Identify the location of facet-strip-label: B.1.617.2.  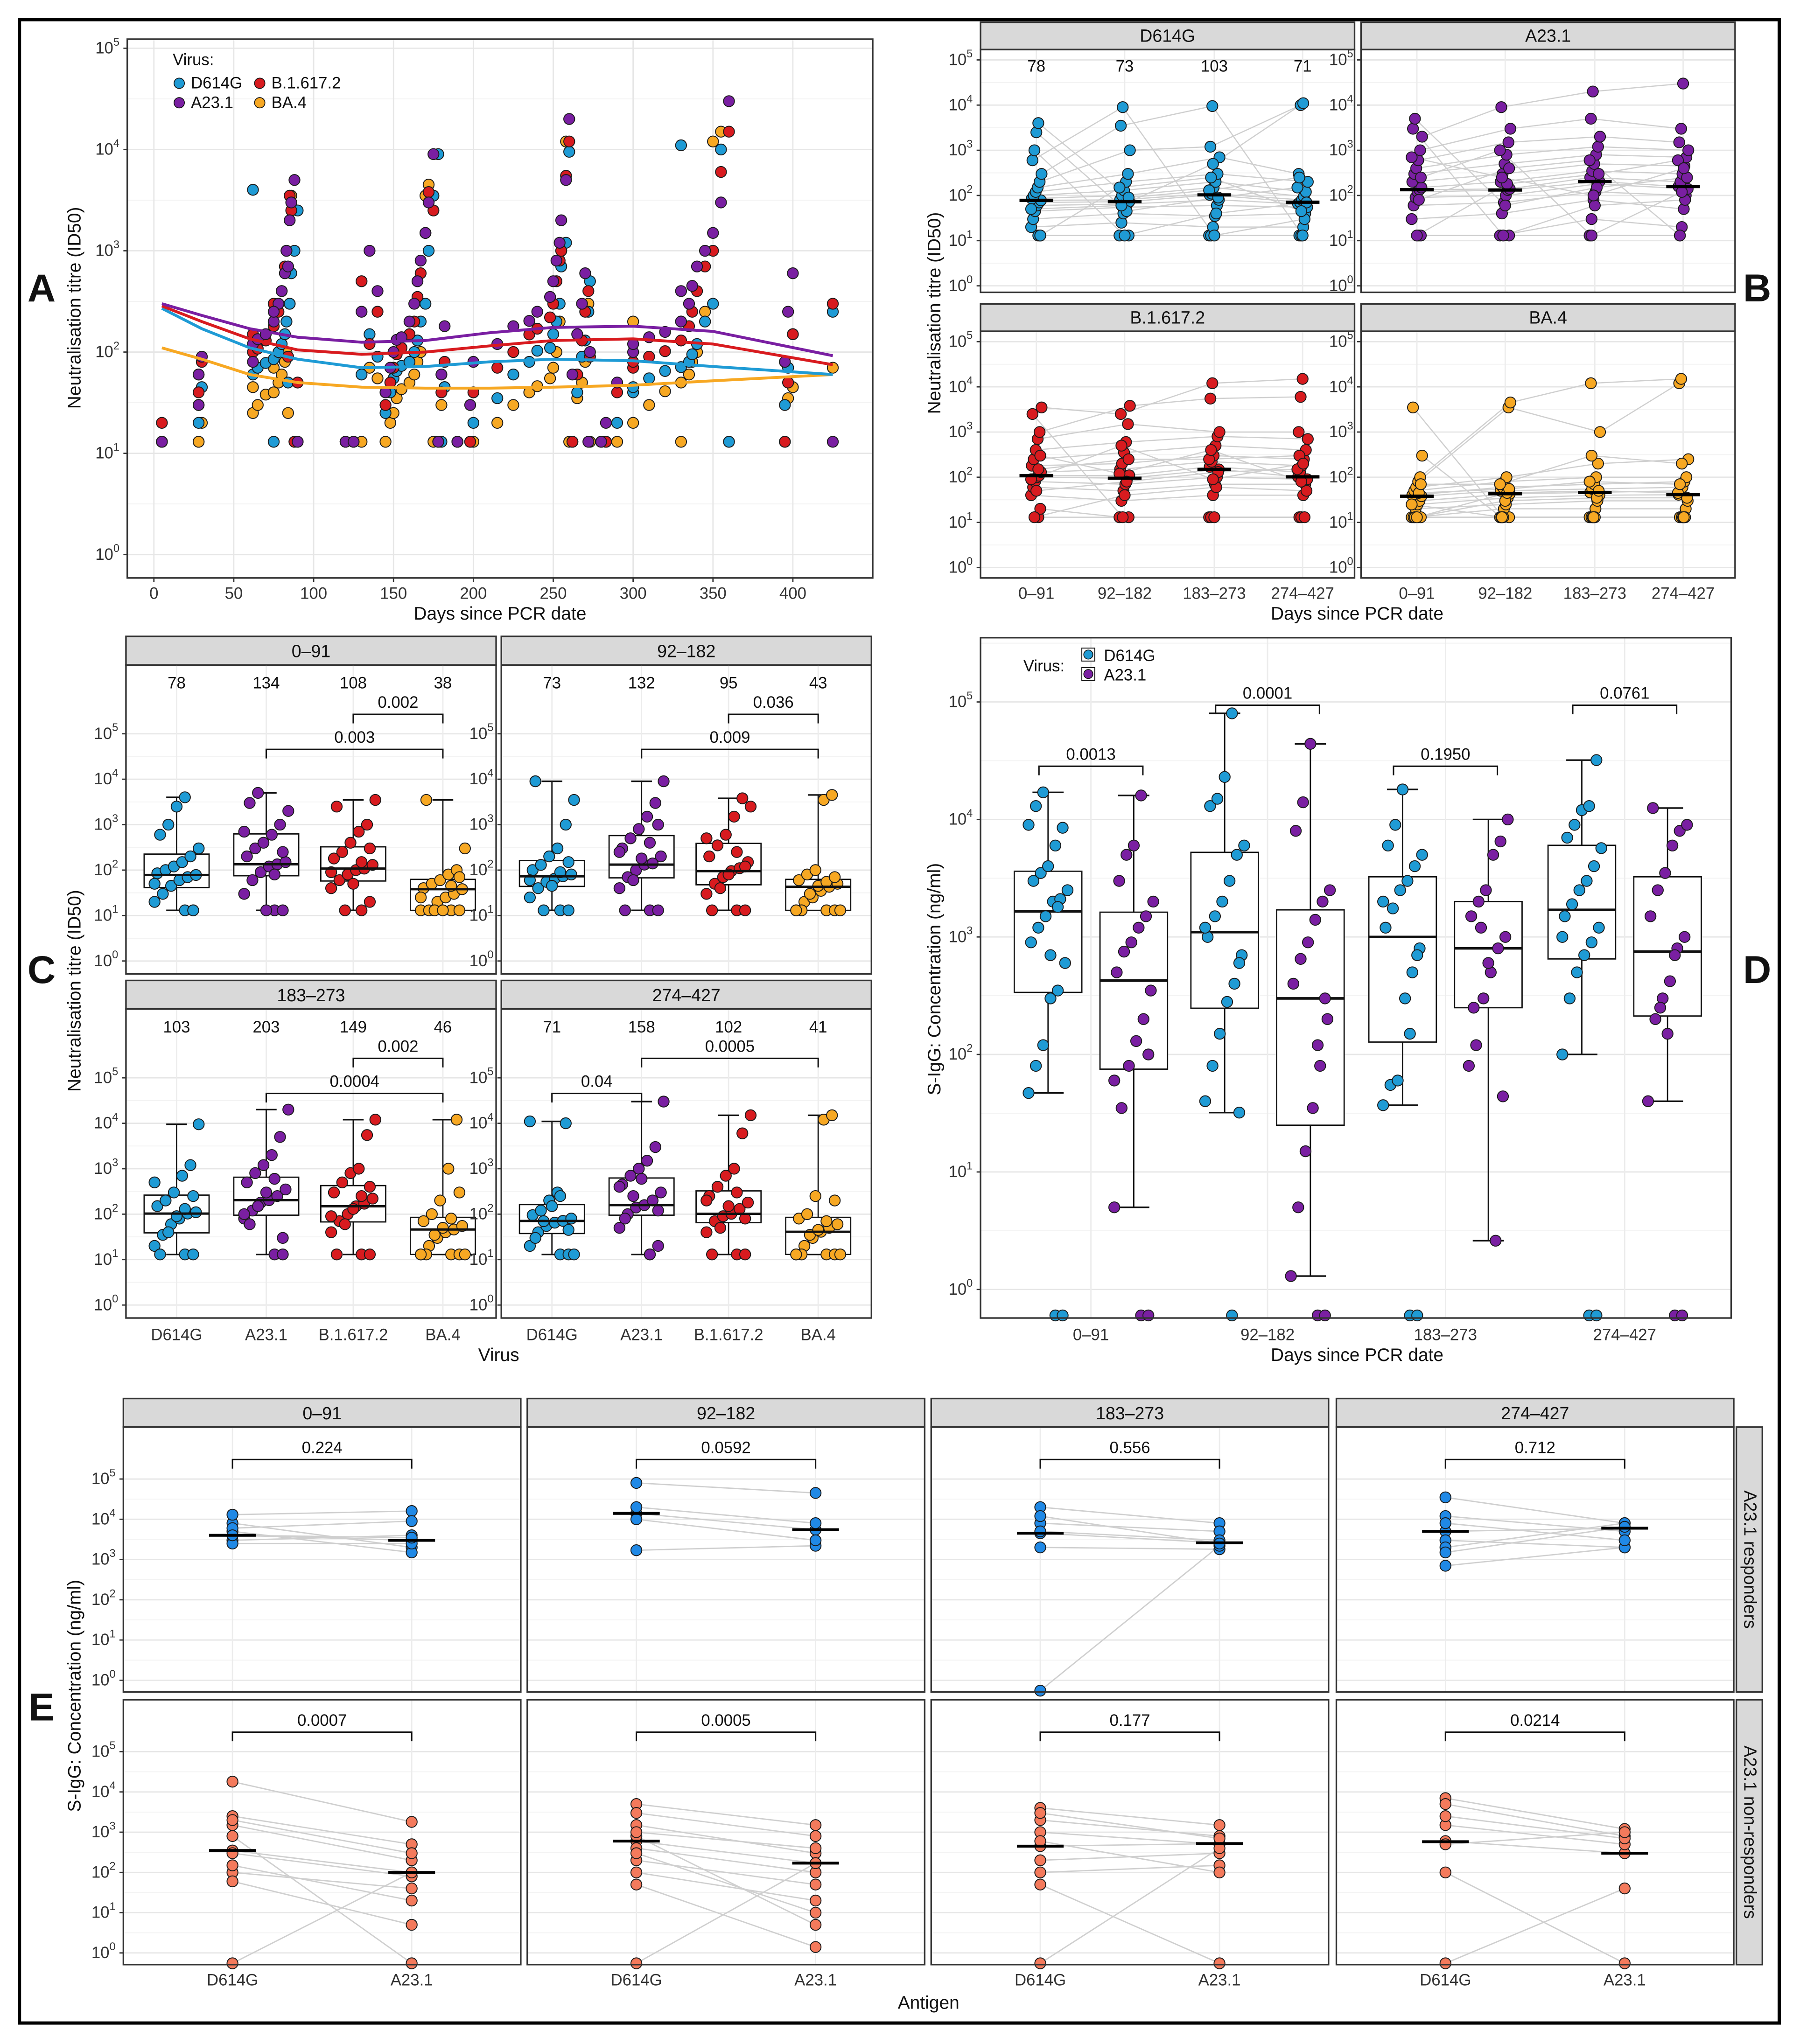
(1167, 317).